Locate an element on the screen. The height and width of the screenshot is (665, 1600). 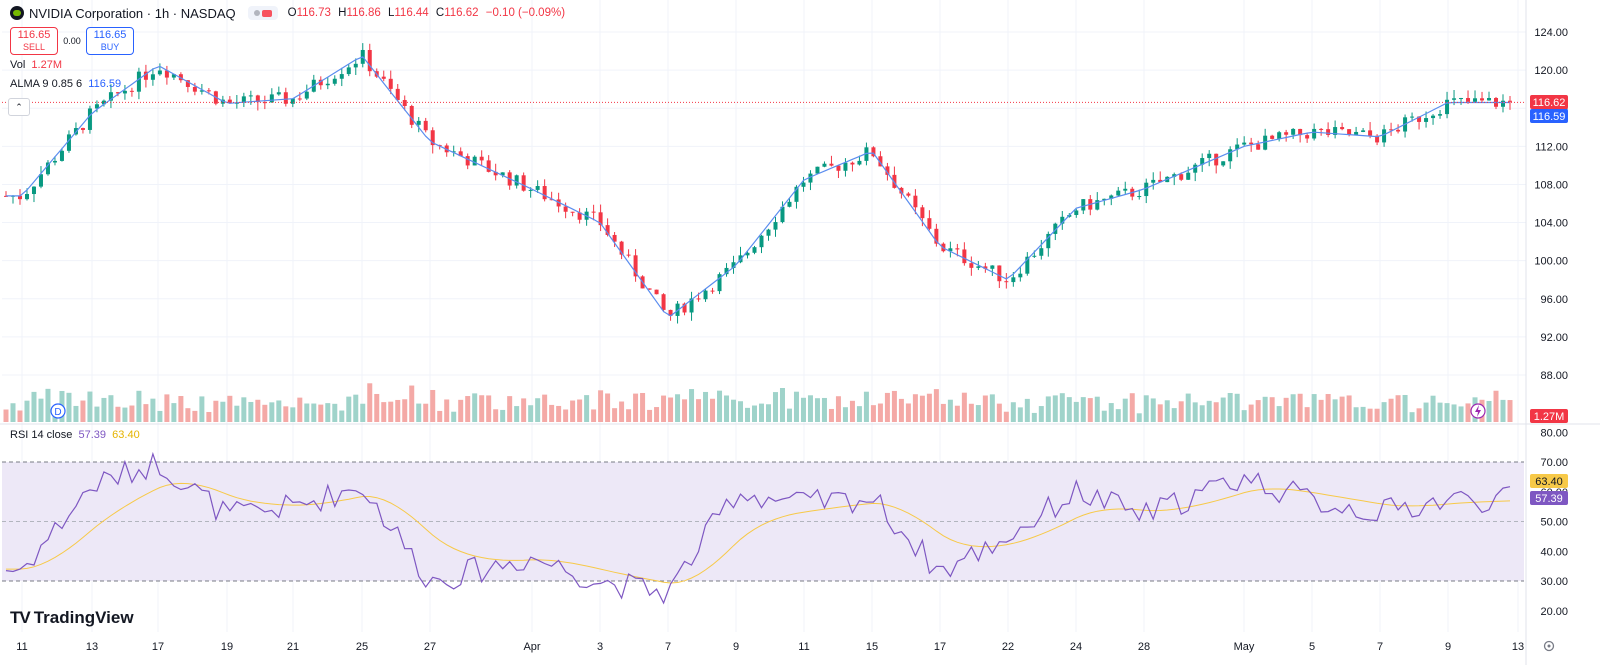
svg-text: 1.27M is located at coordinates (1549, 417).